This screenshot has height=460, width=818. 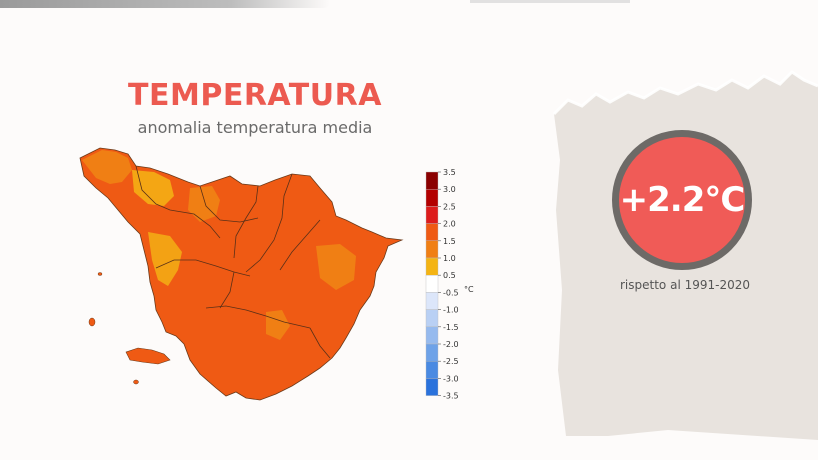 I want to click on legend-tick-label: -1.5, so click(x=451, y=327).